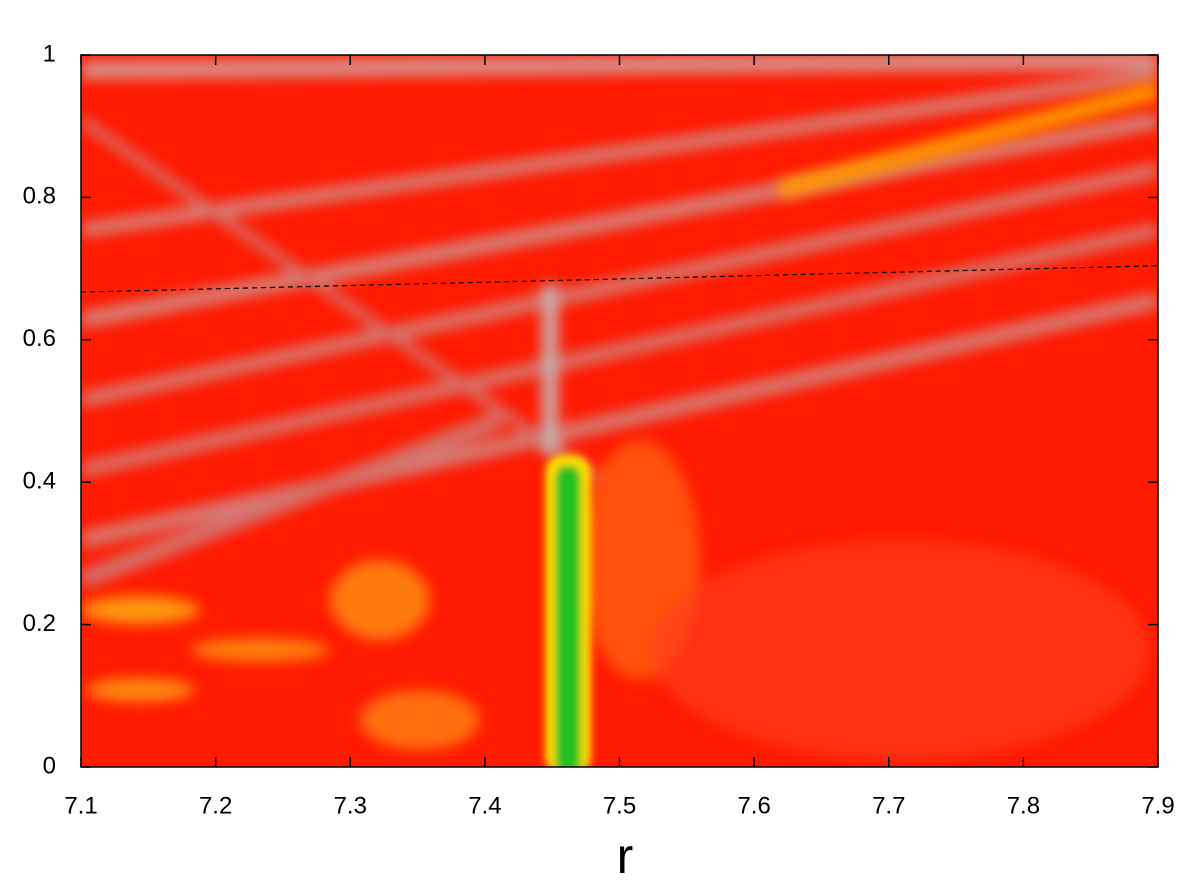 This screenshot has height=890, width=1200. What do you see at coordinates (49, 765) in the screenshot?
I see `y-tick-label: 0` at bounding box center [49, 765].